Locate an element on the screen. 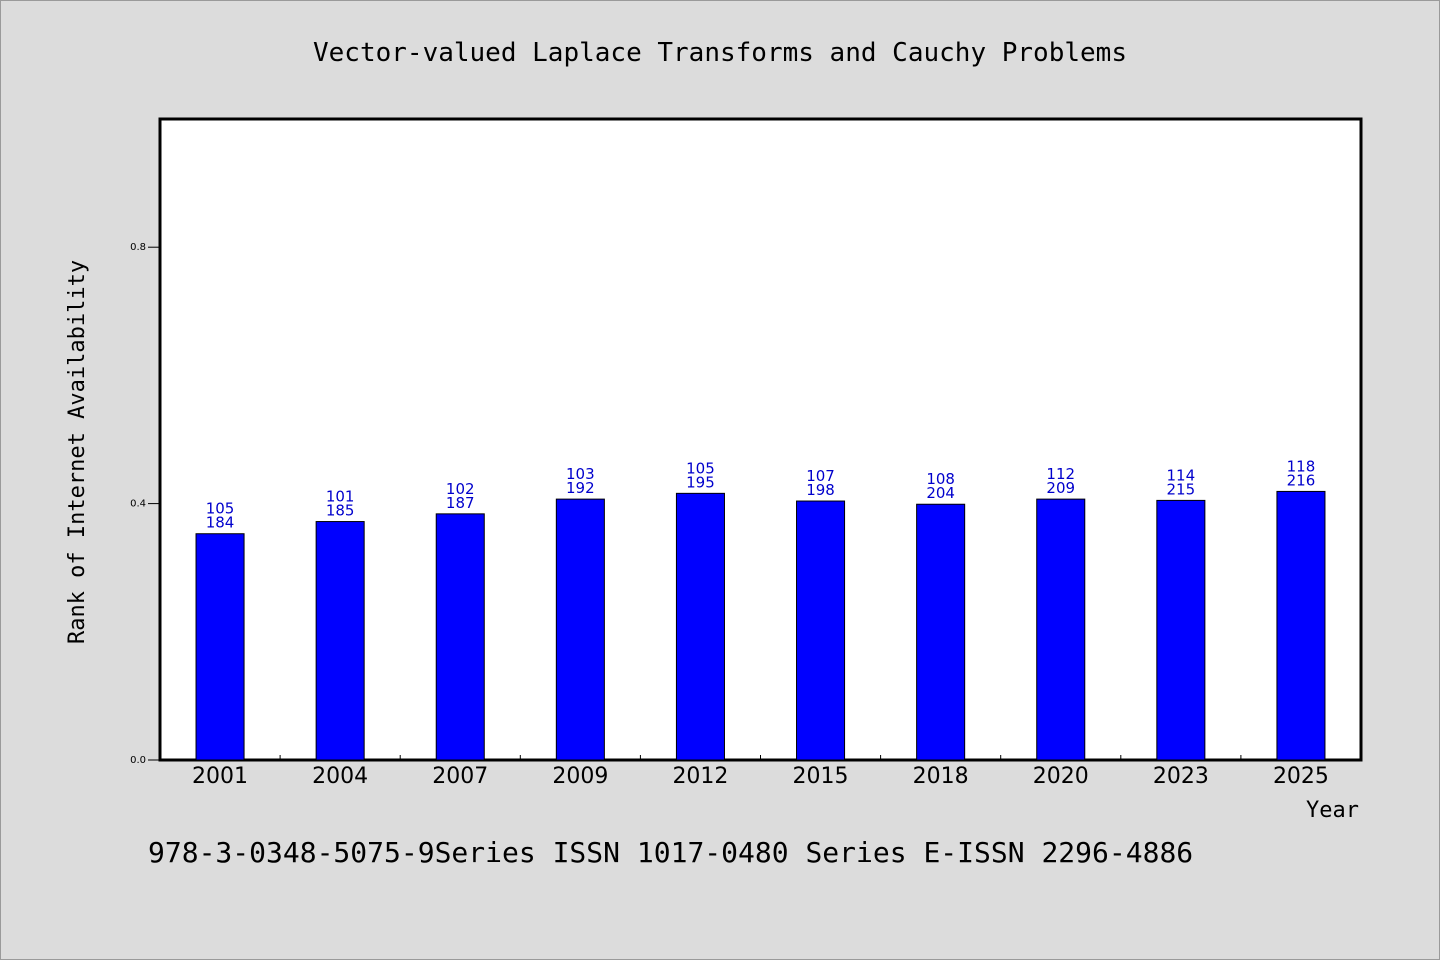  data-label-bottom: 198 is located at coordinates (820, 490).